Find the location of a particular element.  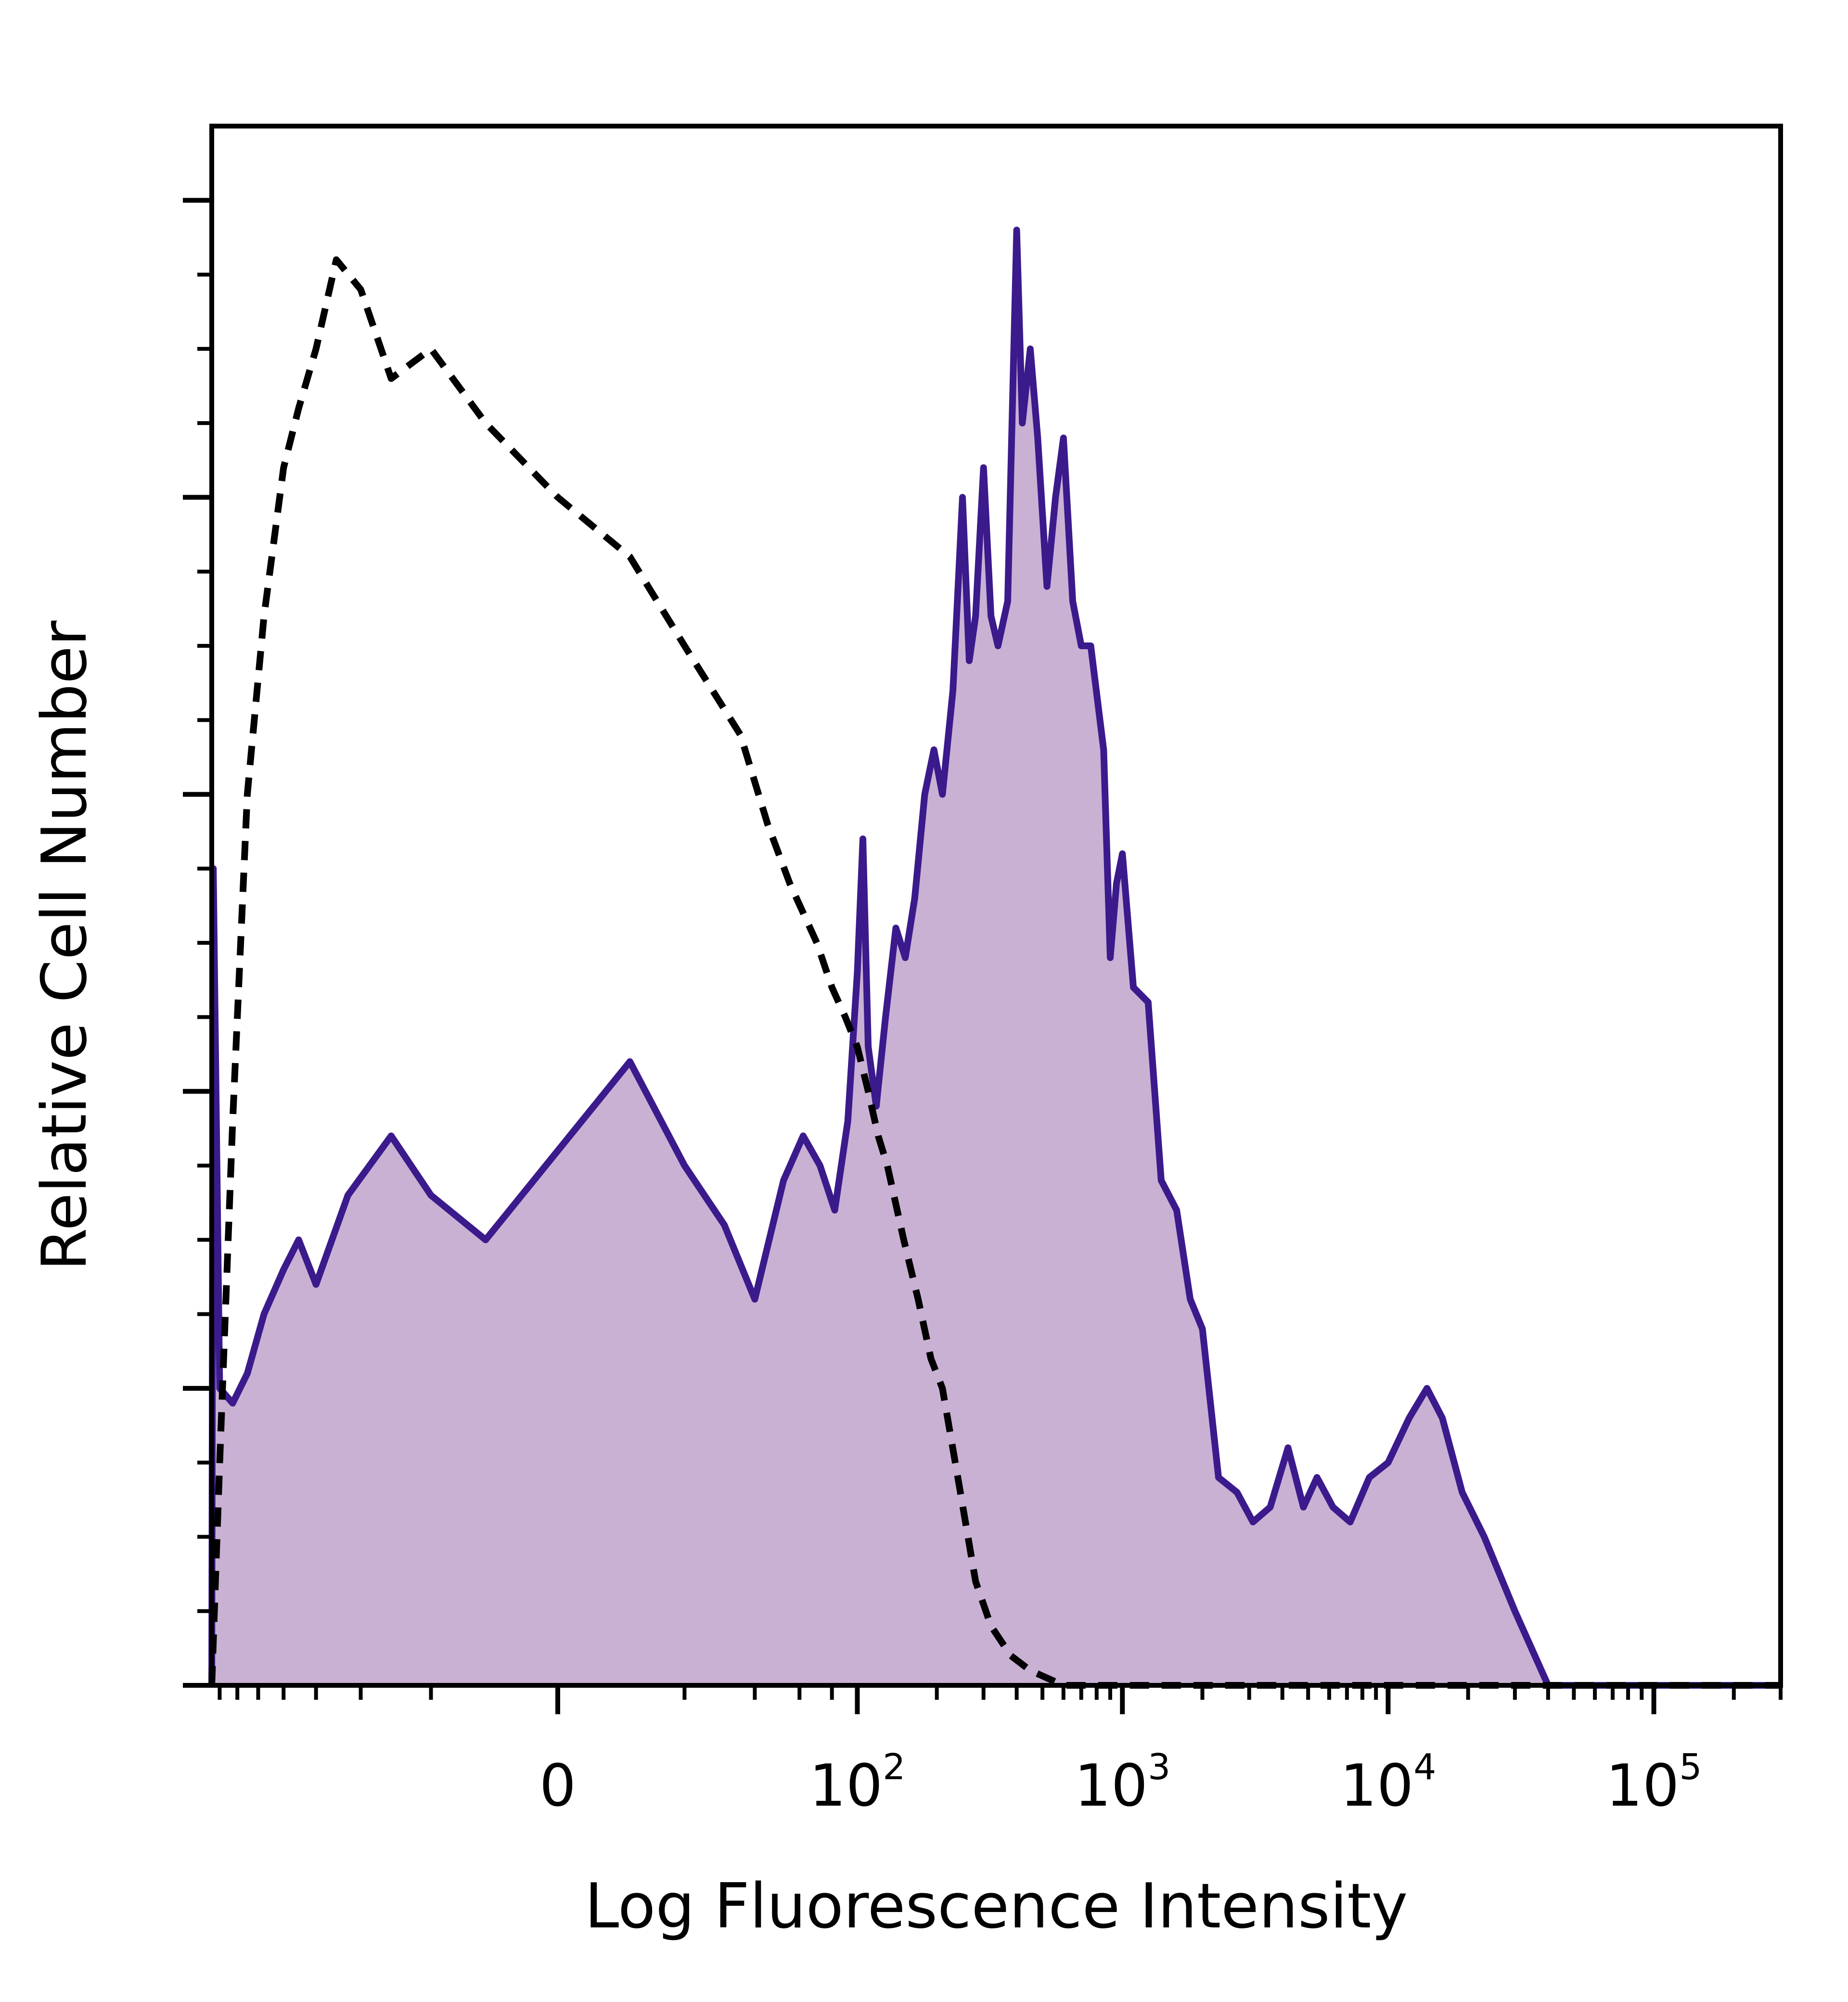

x-tick-label: 10² is located at coordinates (857, 1783).